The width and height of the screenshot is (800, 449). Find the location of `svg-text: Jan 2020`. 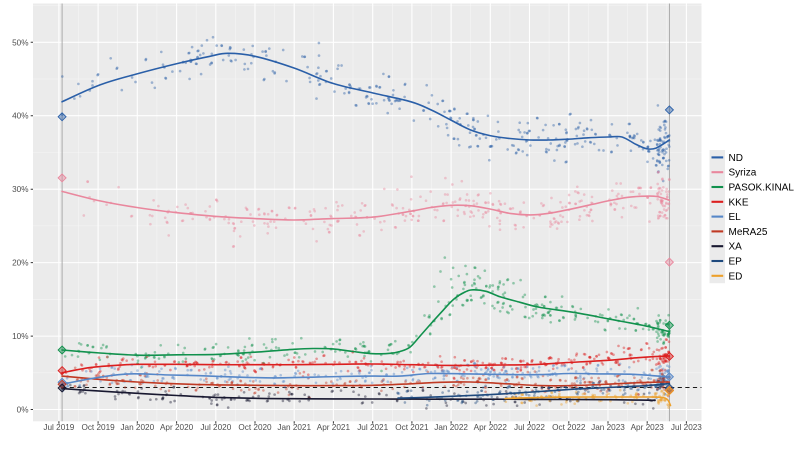

svg-text: Jan 2020 is located at coordinates (137, 427).